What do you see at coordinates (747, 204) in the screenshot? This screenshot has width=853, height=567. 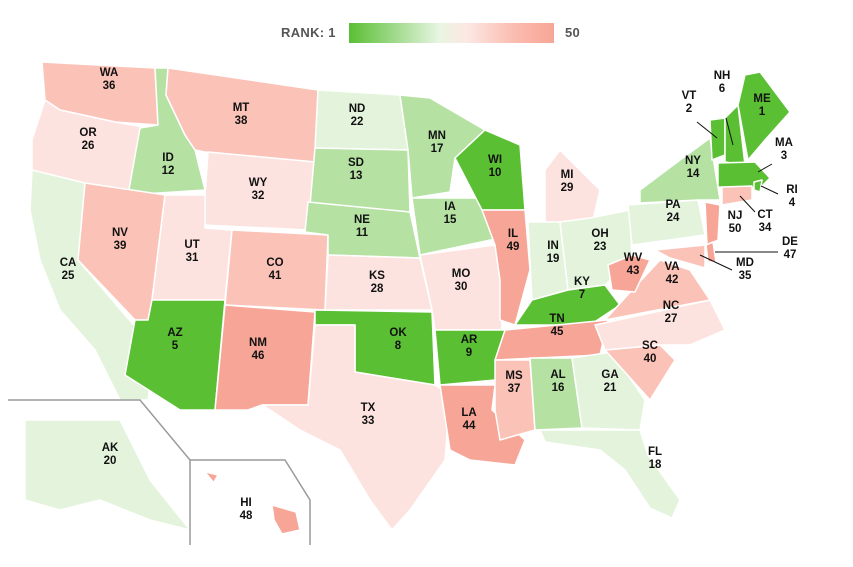 I see `callout-line-ct` at bounding box center [747, 204].